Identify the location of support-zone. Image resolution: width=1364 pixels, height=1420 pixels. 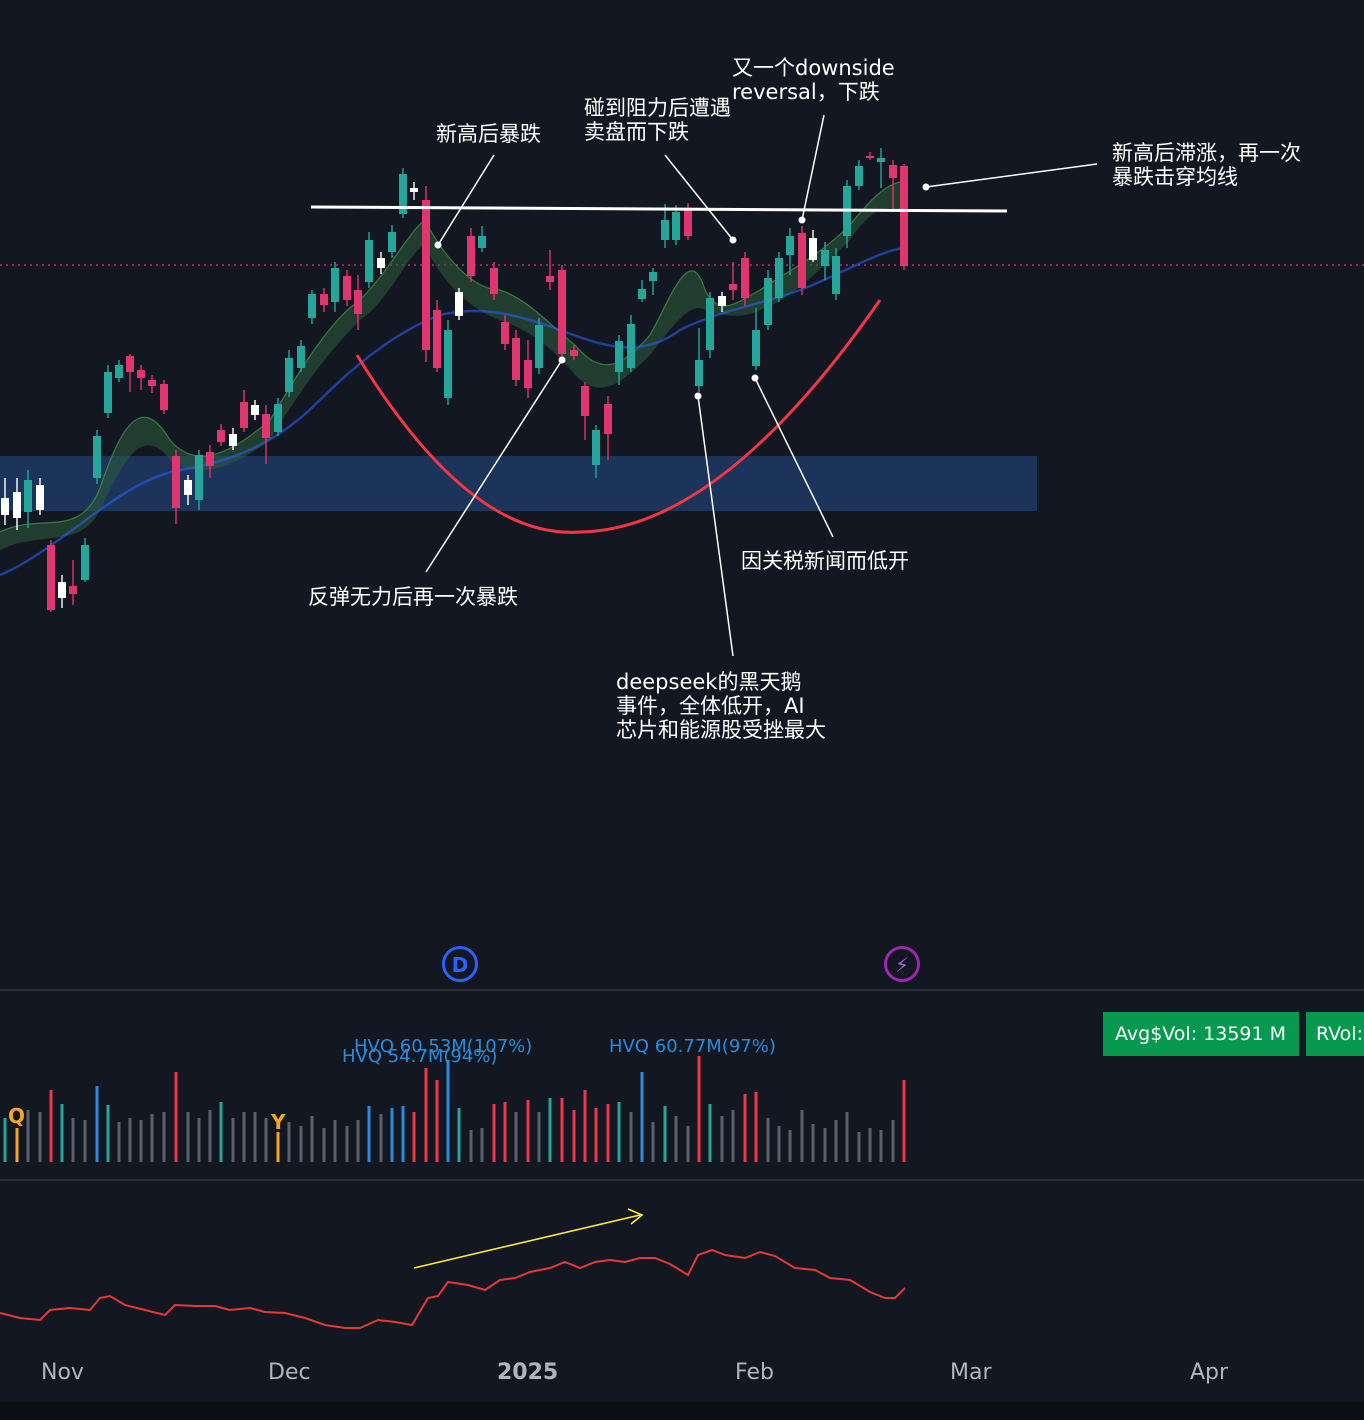
(518, 483).